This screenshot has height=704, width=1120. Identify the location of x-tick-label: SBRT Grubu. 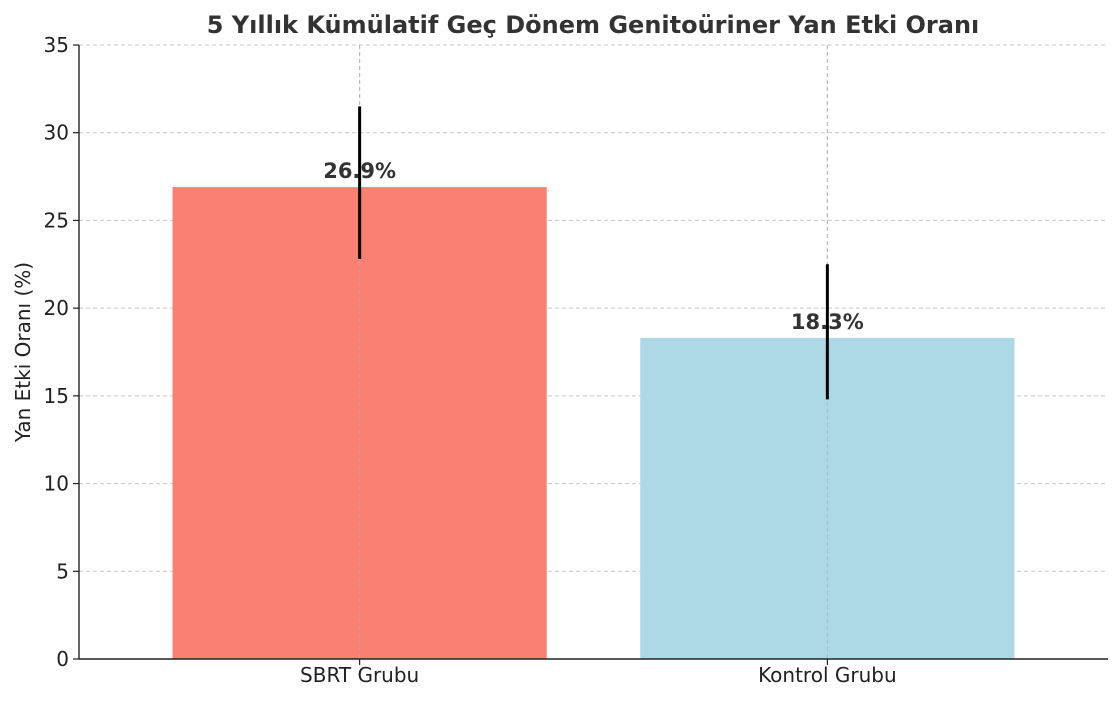
(359, 675).